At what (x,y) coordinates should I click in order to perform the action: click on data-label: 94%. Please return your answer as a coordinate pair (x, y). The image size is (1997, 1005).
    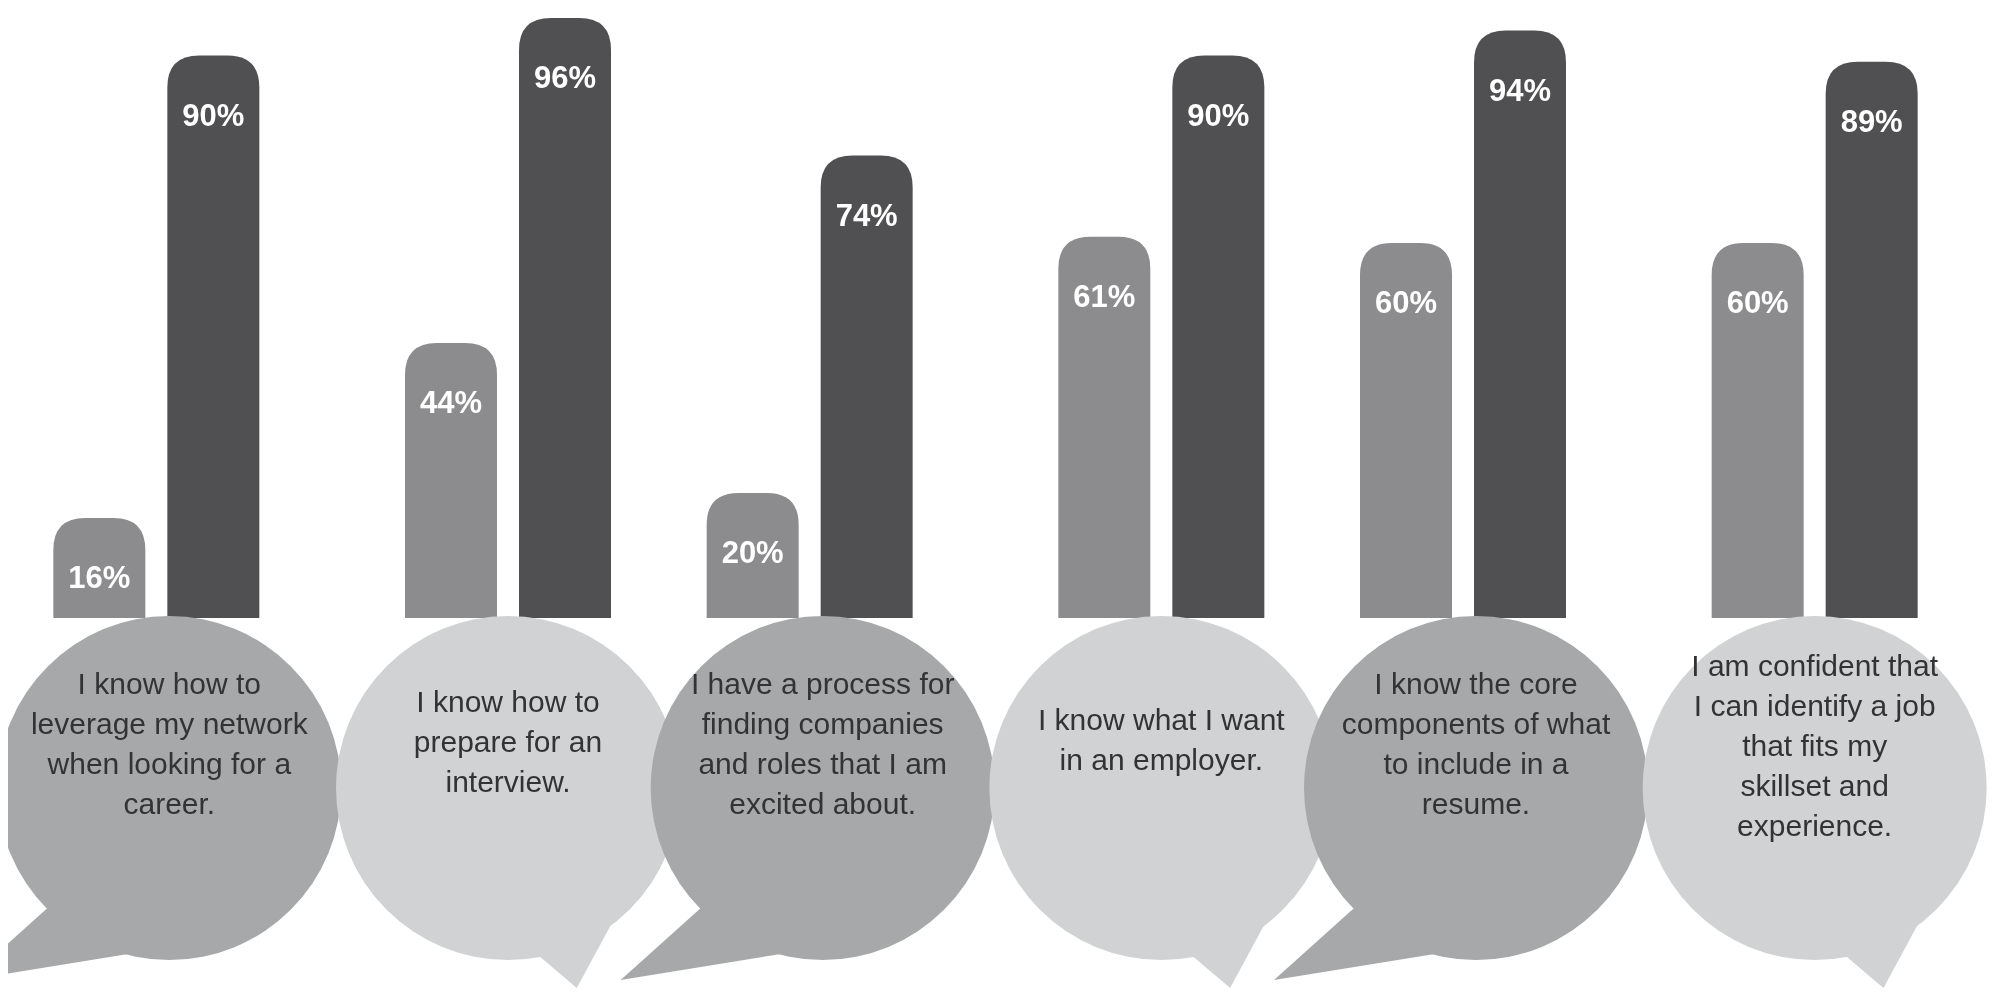
    Looking at the image, I should click on (1520, 90).